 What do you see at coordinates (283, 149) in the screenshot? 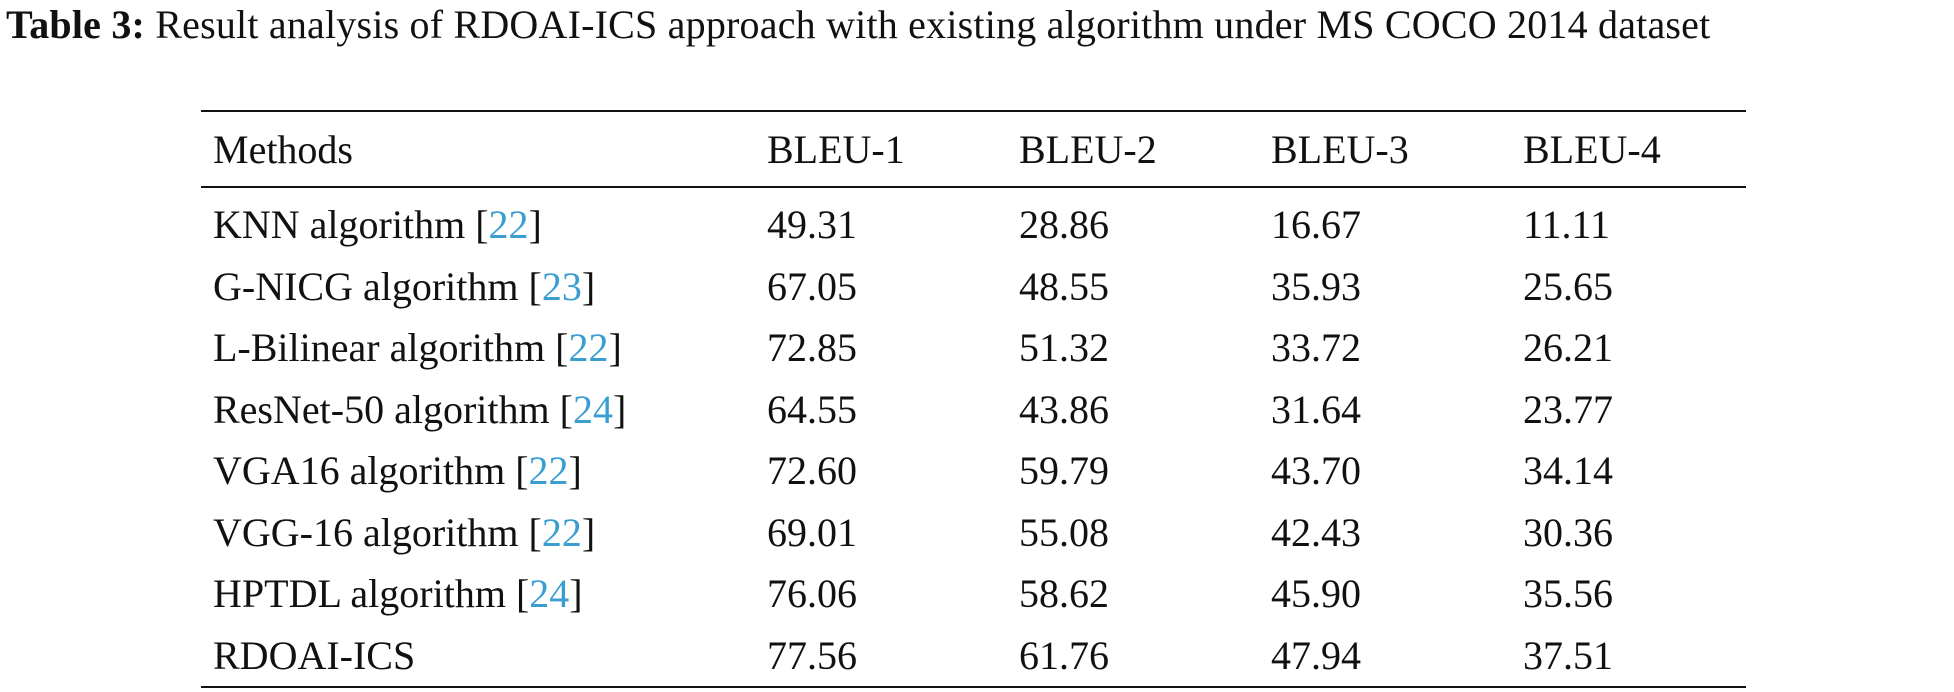
I see `header-methods: Methods` at bounding box center [283, 149].